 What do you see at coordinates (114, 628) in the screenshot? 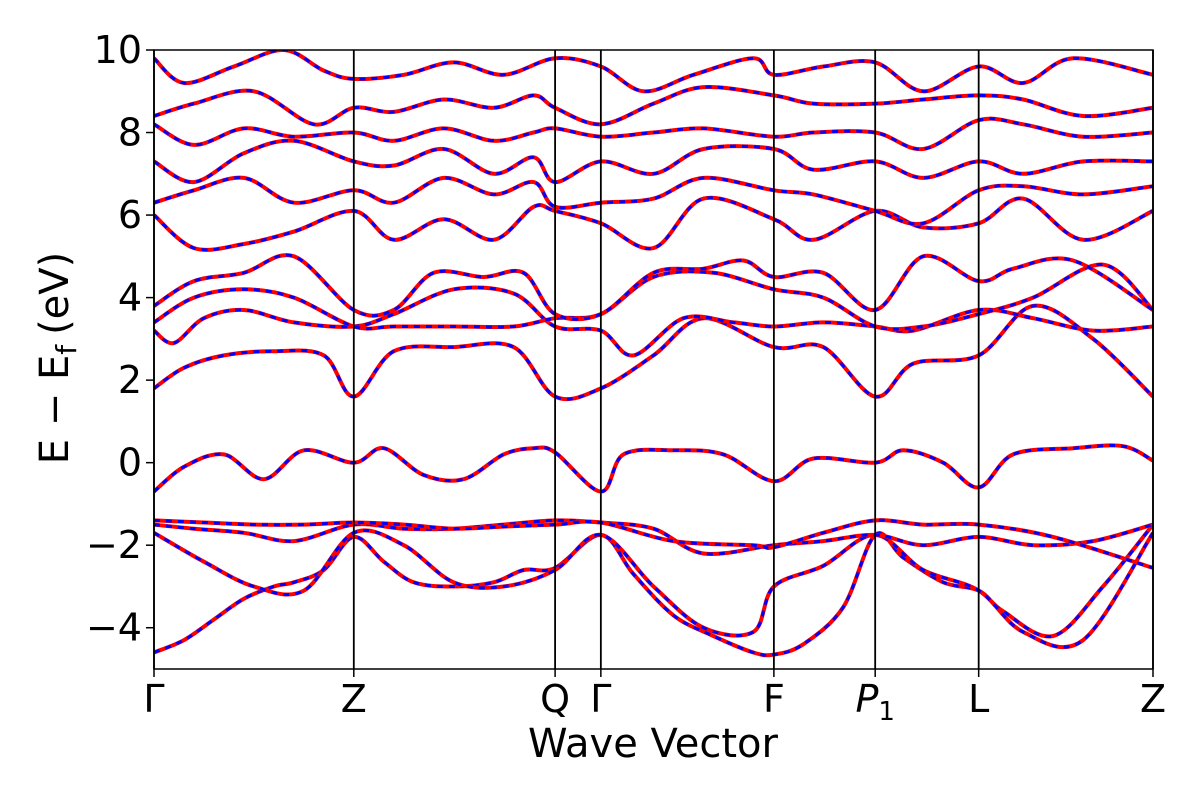
I see `y-tick-label: −4` at bounding box center [114, 628].